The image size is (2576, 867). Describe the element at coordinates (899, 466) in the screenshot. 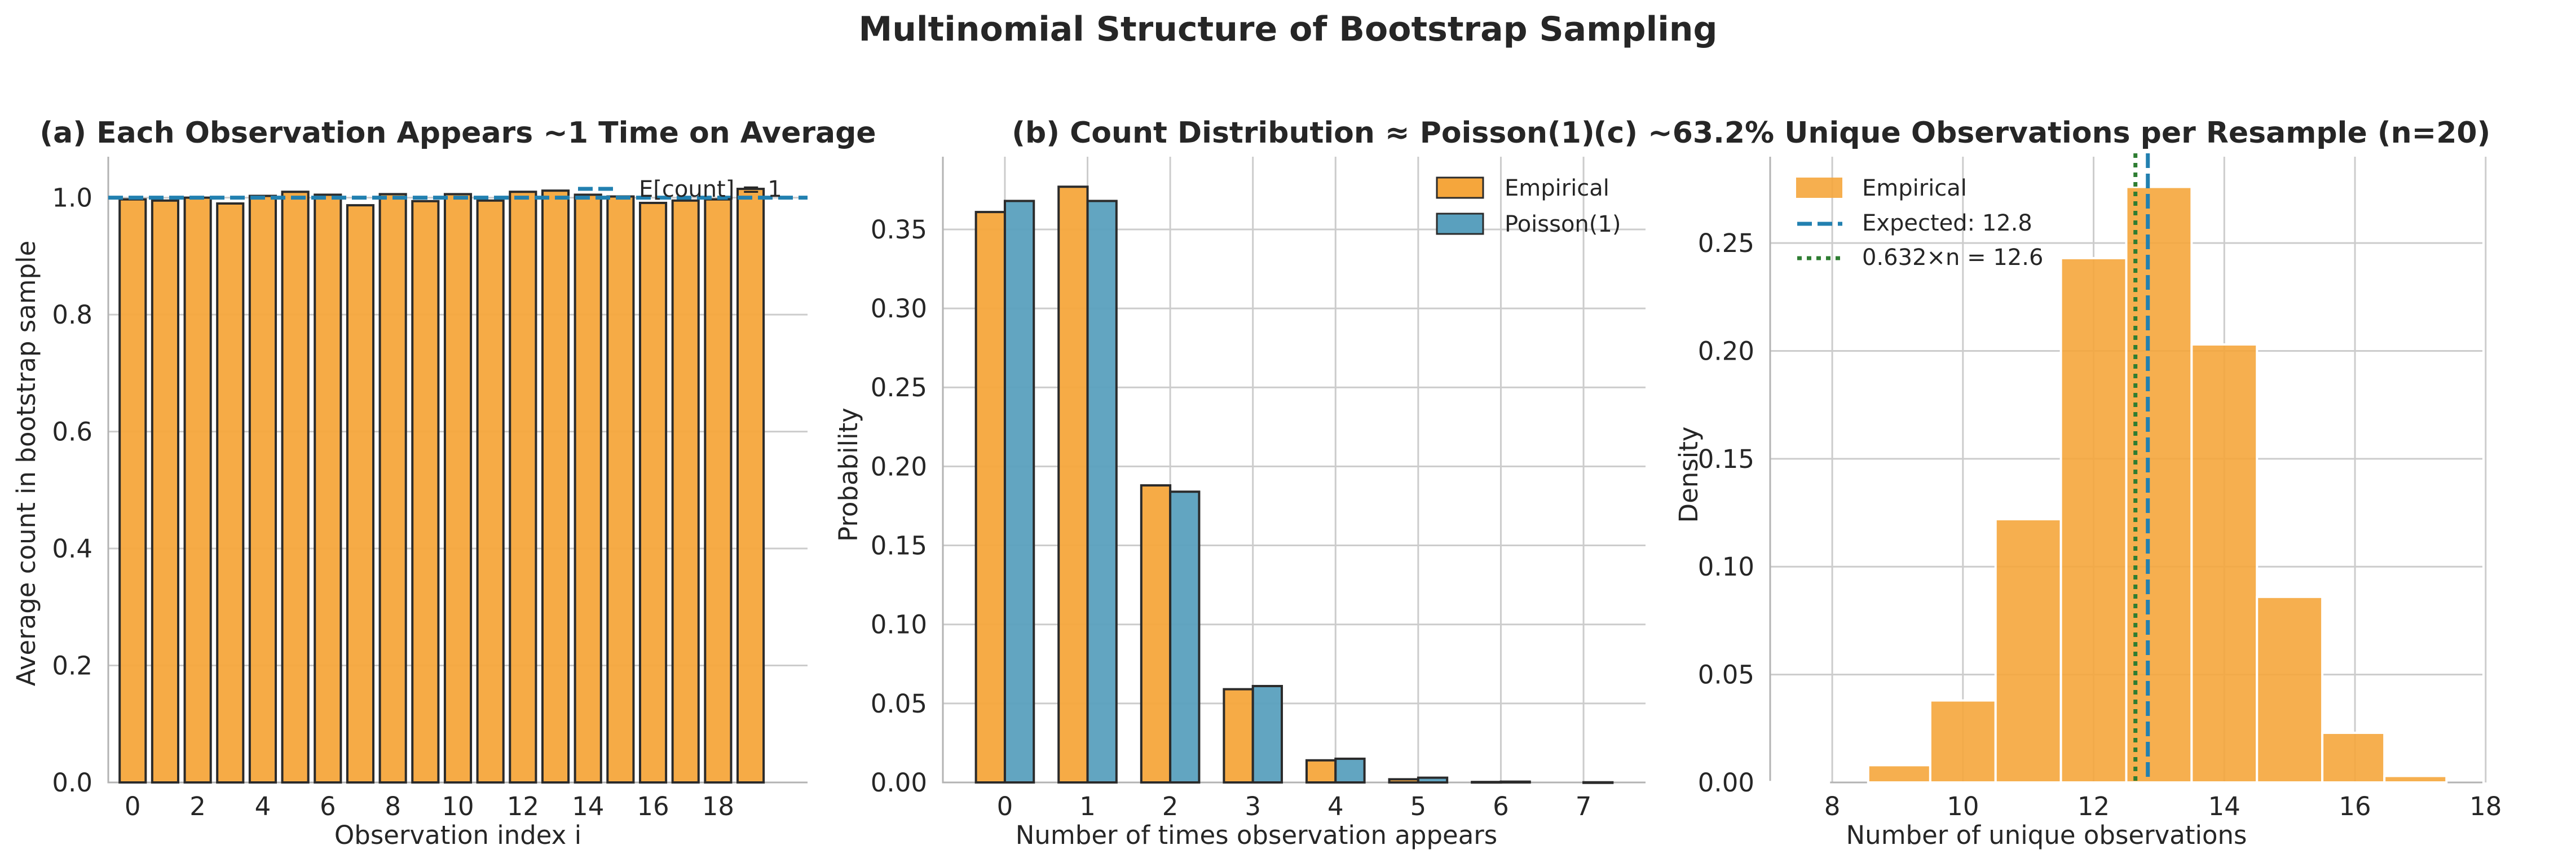

I see `panel-b-ytick-label: 0.20` at that location.